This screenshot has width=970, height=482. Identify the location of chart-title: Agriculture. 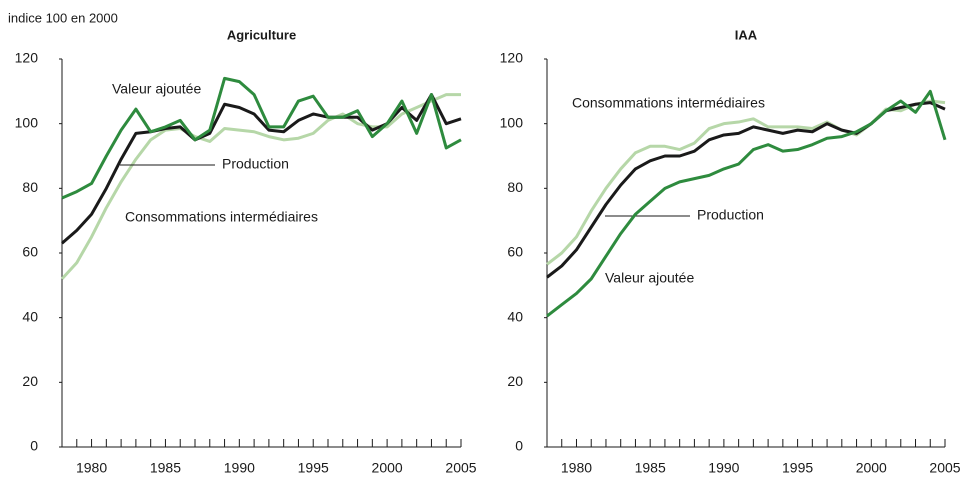
(261, 34).